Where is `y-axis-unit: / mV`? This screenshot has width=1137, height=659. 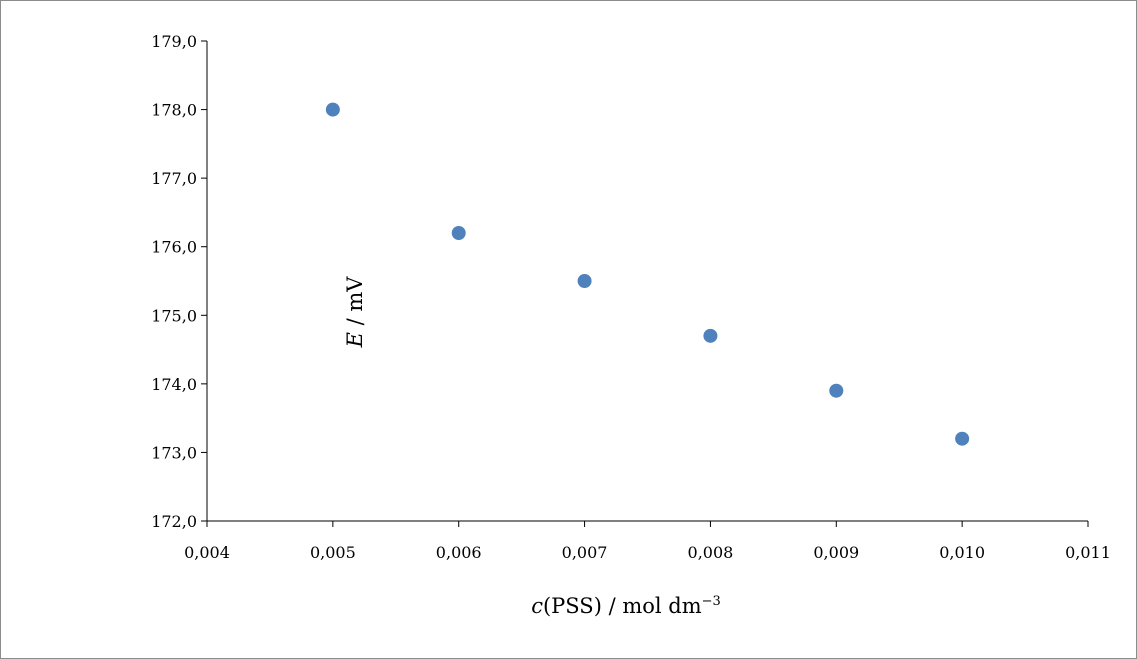 y-axis-unit: / mV is located at coordinates (355, 304).